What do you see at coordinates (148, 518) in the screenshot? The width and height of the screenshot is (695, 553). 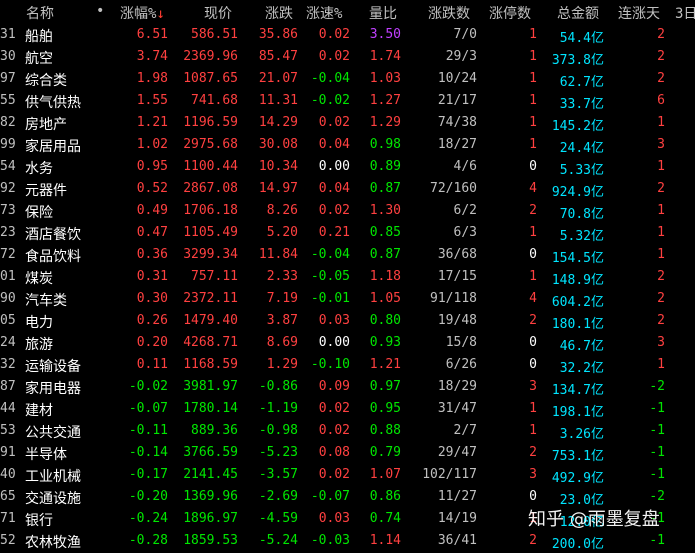 I see `cell-pct: -0.24` at bounding box center [148, 518].